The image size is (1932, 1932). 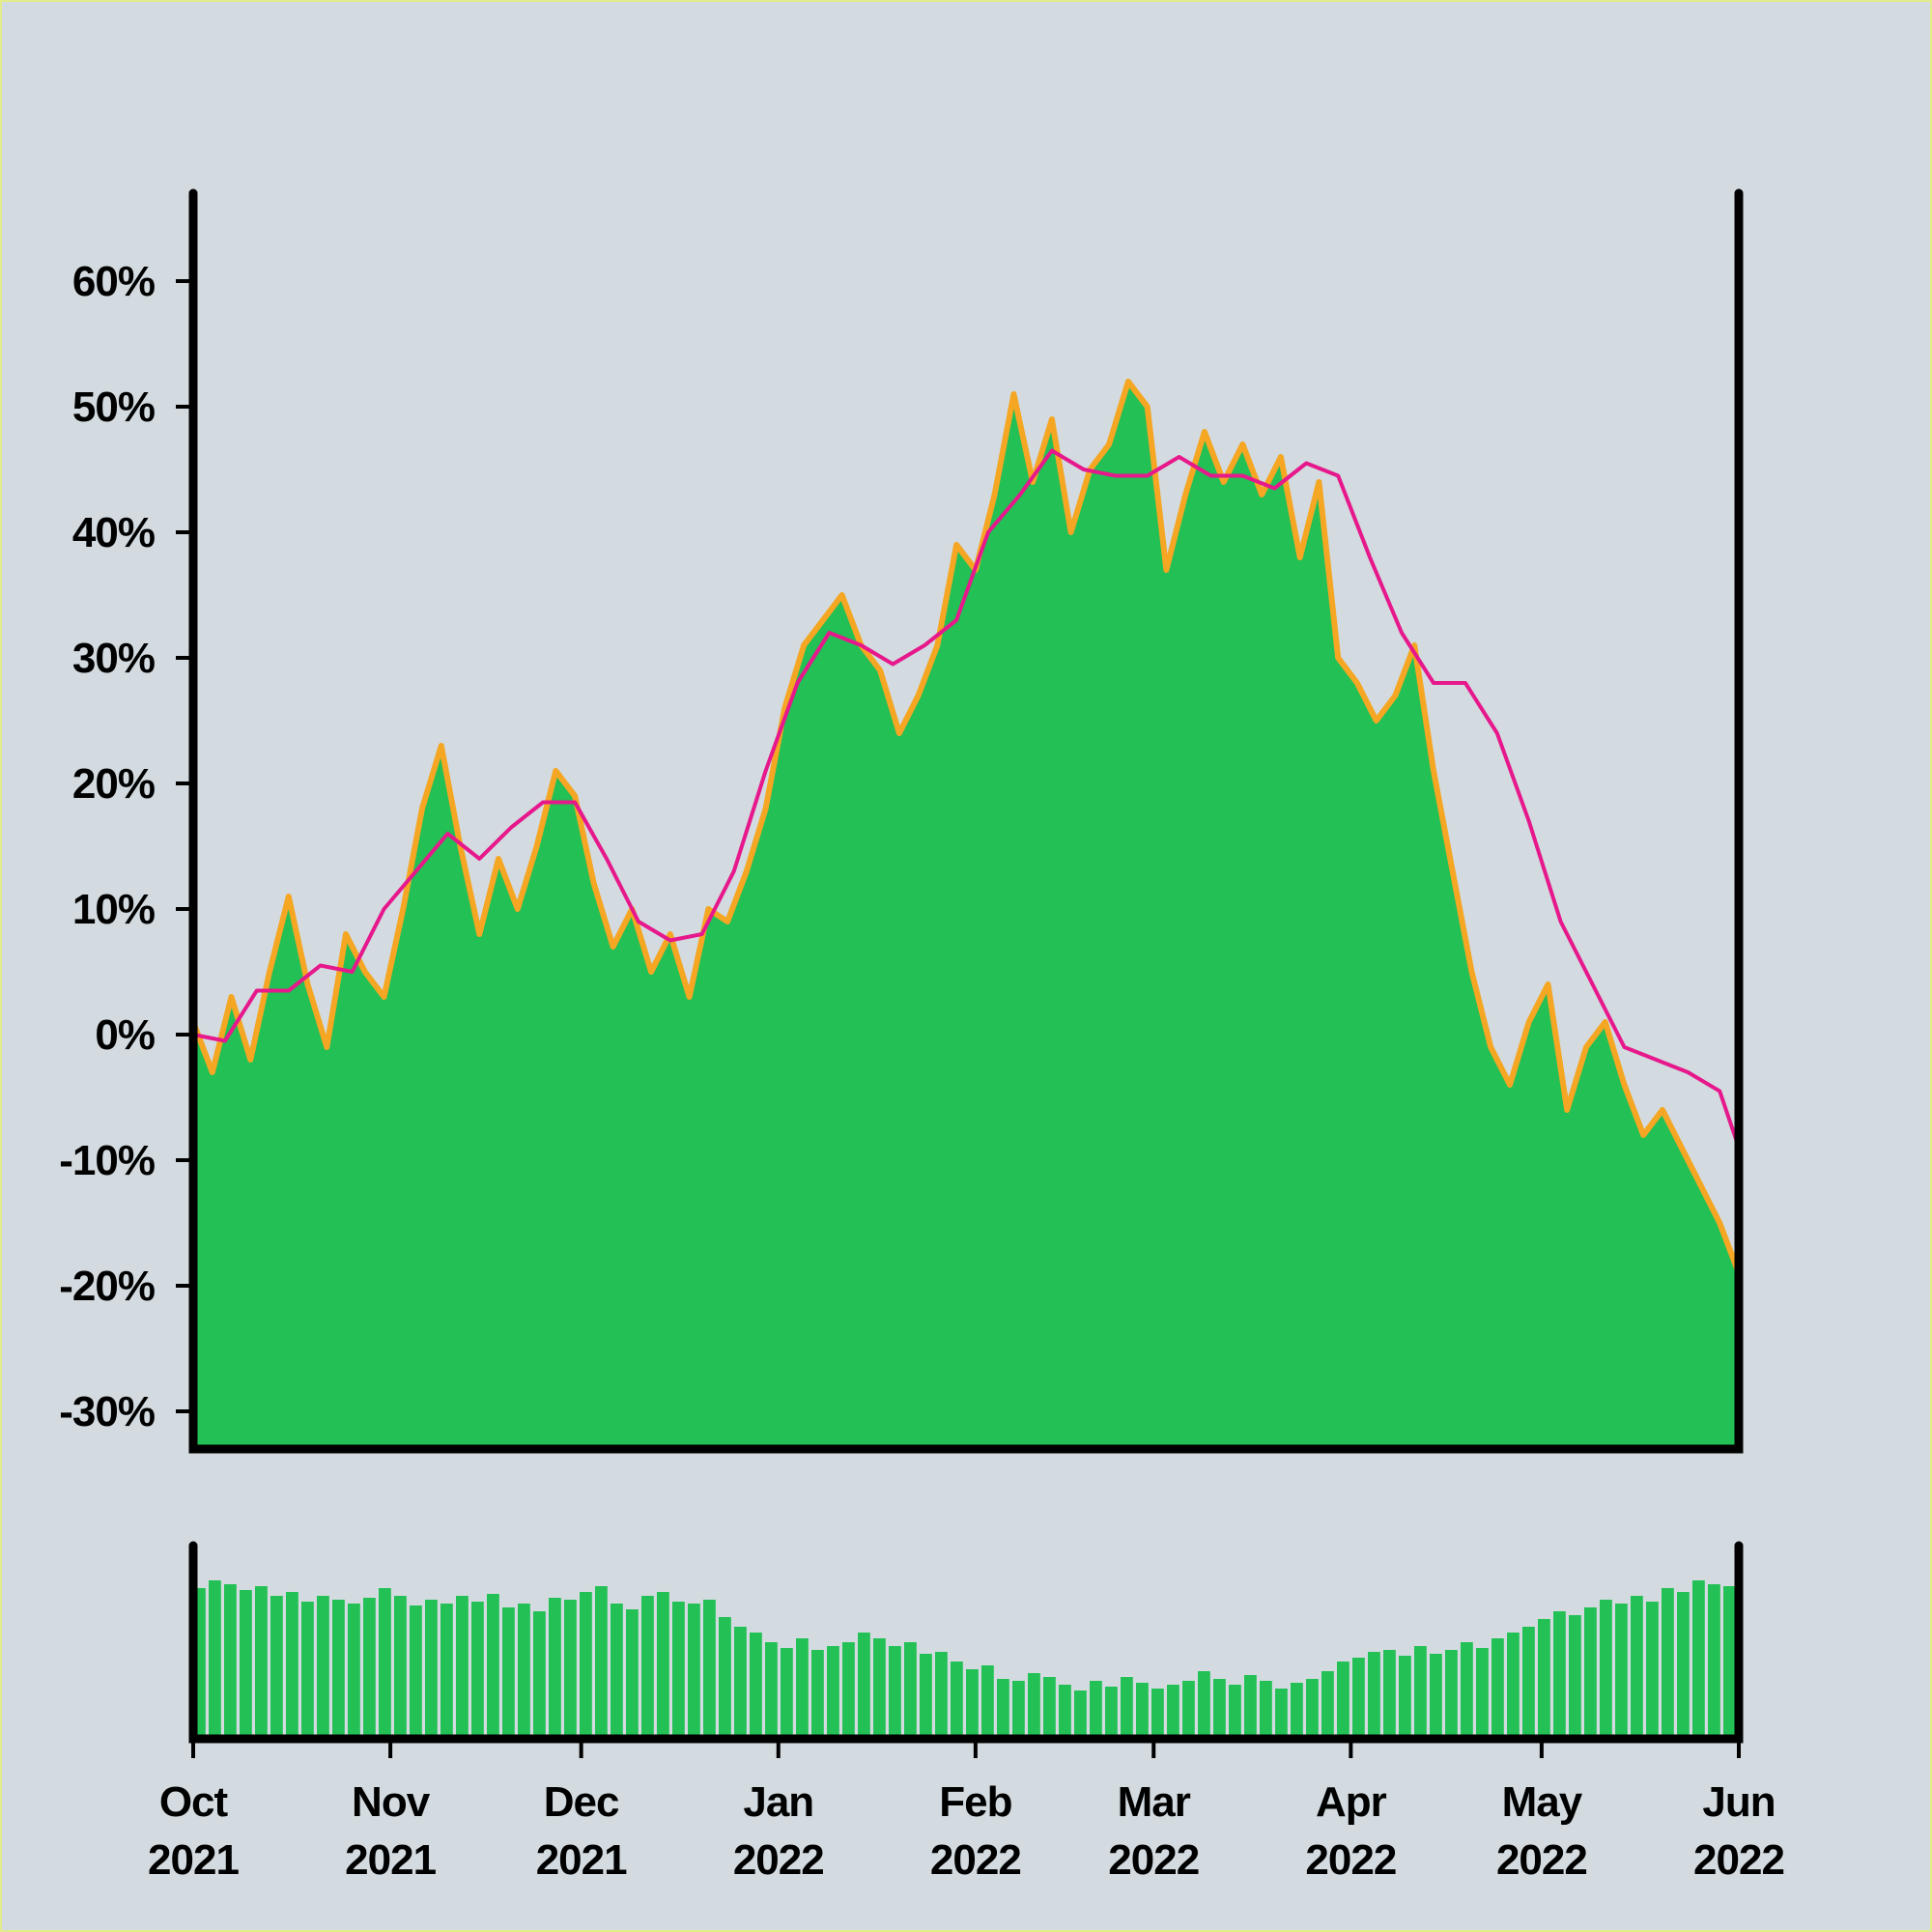 I want to click on x-tick-label-month: Jan, so click(x=778, y=1802).